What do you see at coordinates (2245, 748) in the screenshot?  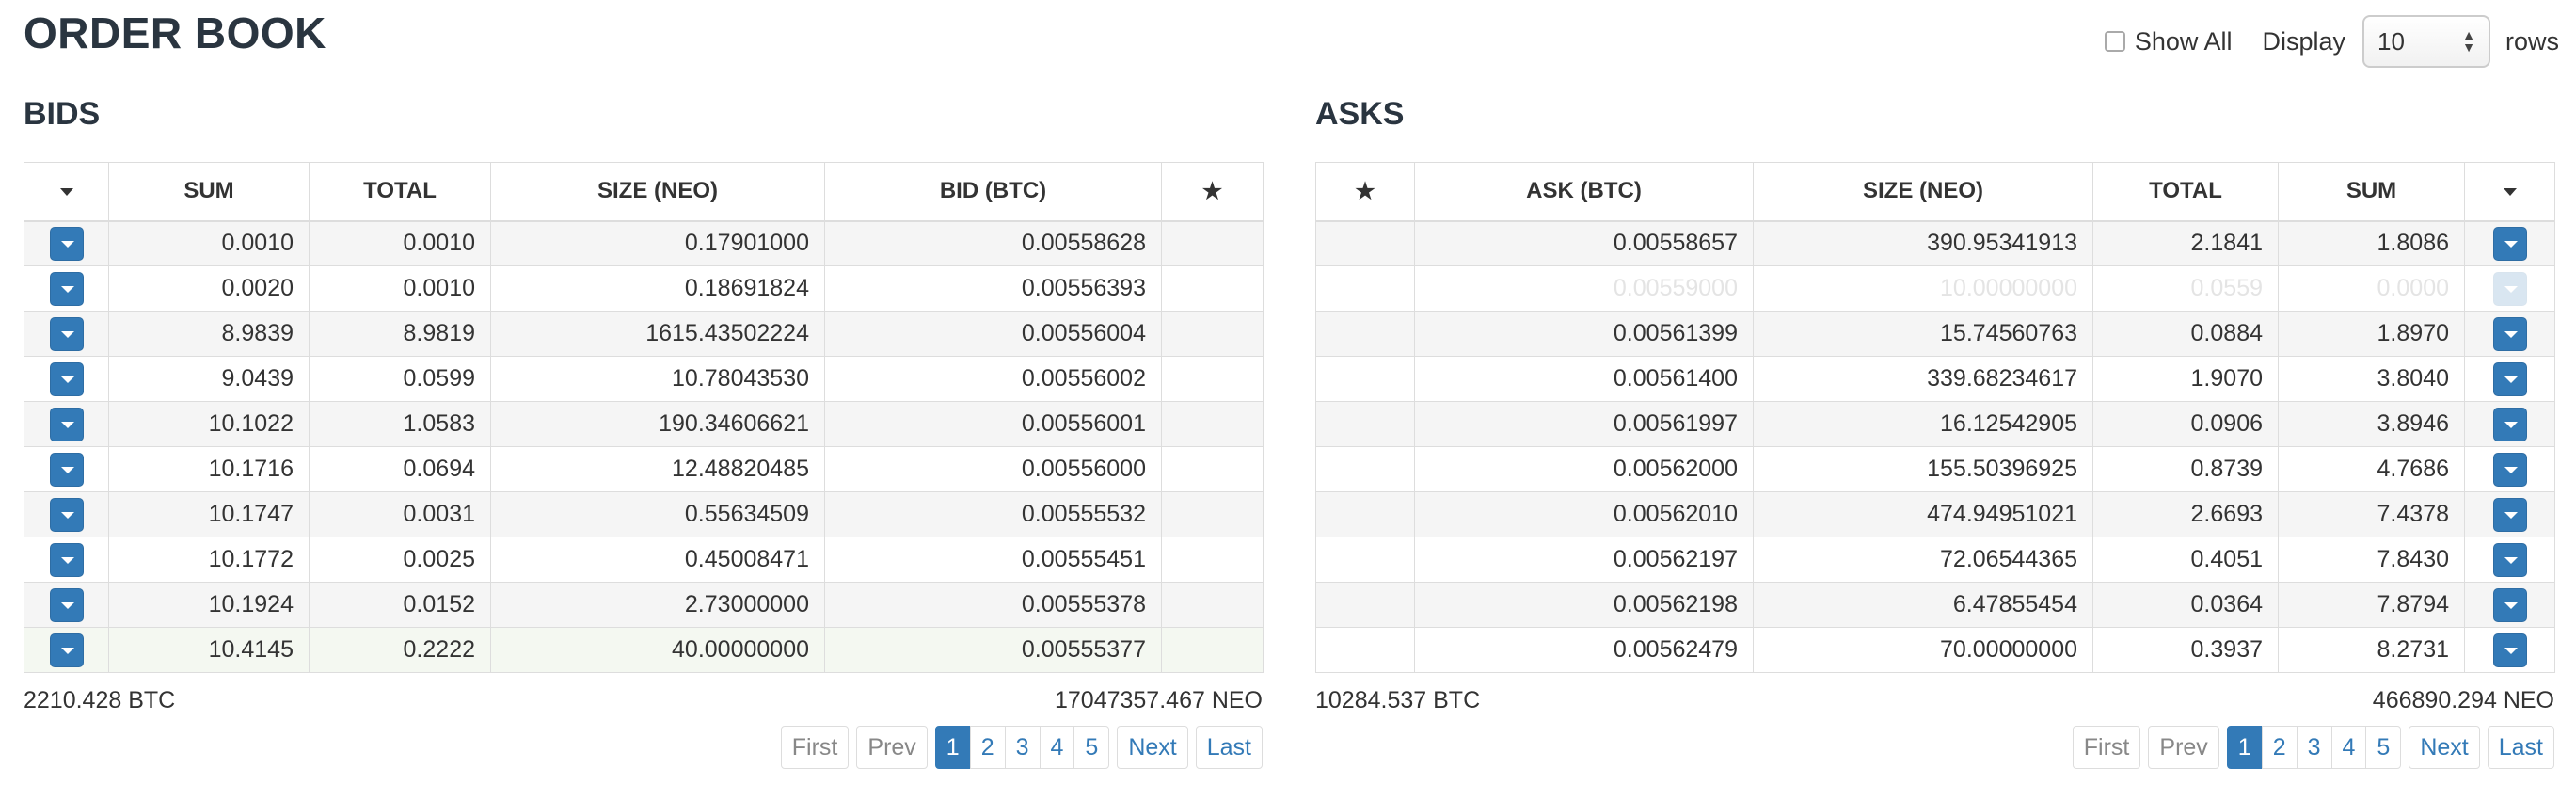 I see `asks-page-1: 1` at bounding box center [2245, 748].